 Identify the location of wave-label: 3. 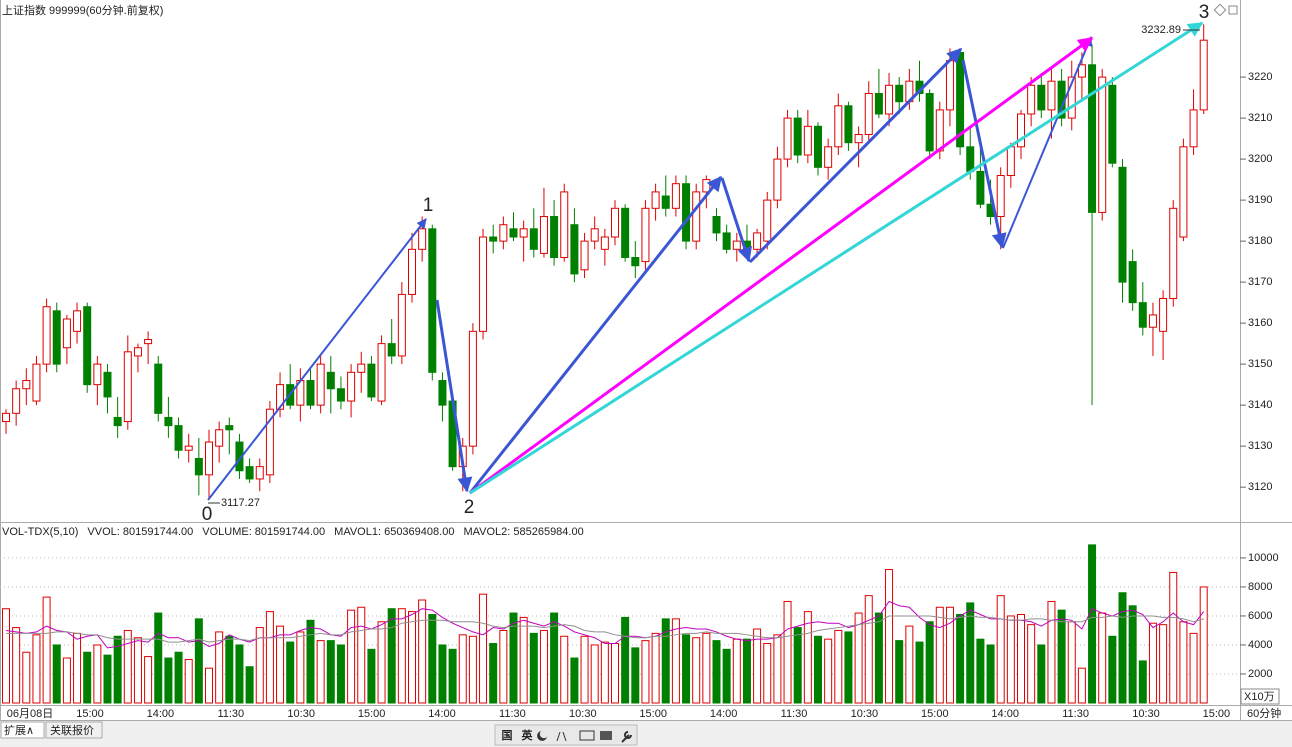
(1204, 12).